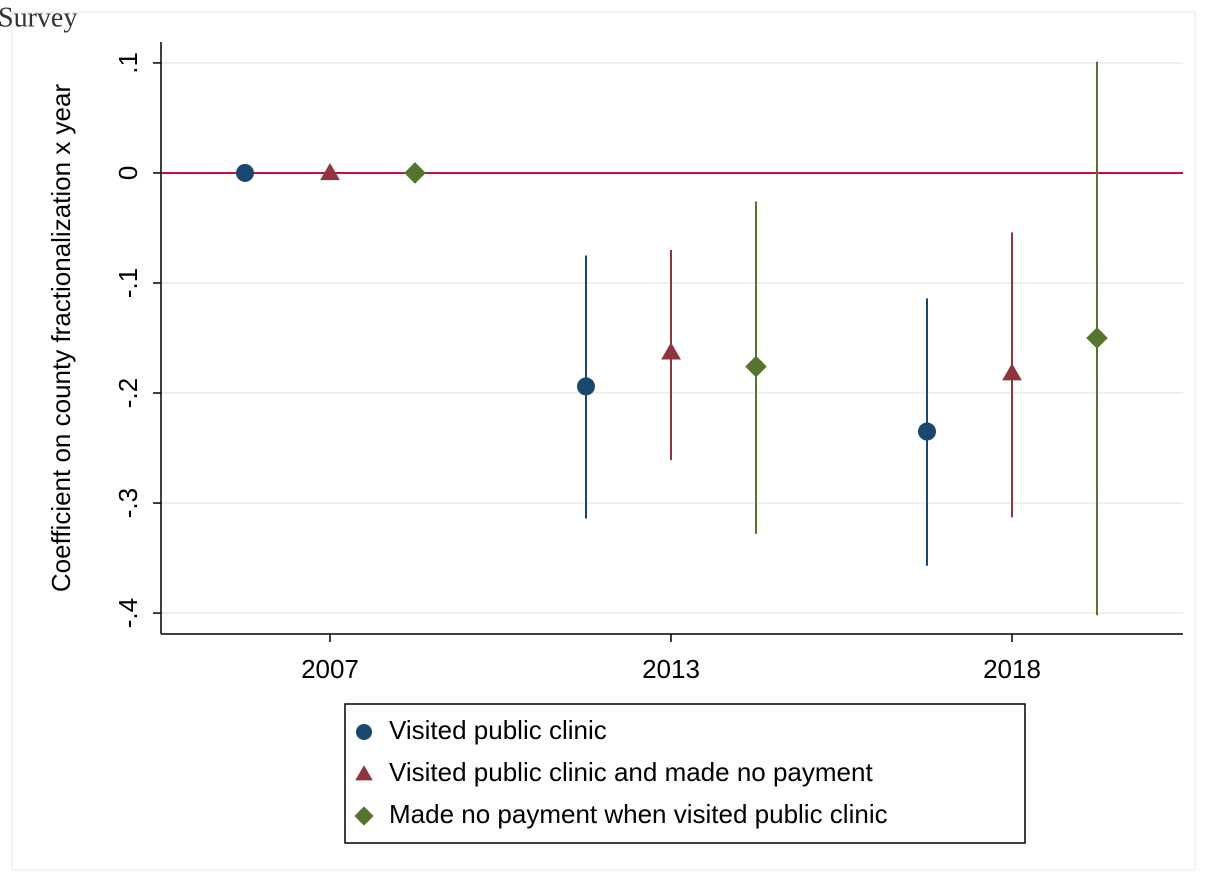 The height and width of the screenshot is (876, 1206). I want to click on y-tick-label: -.1, so click(128, 283).